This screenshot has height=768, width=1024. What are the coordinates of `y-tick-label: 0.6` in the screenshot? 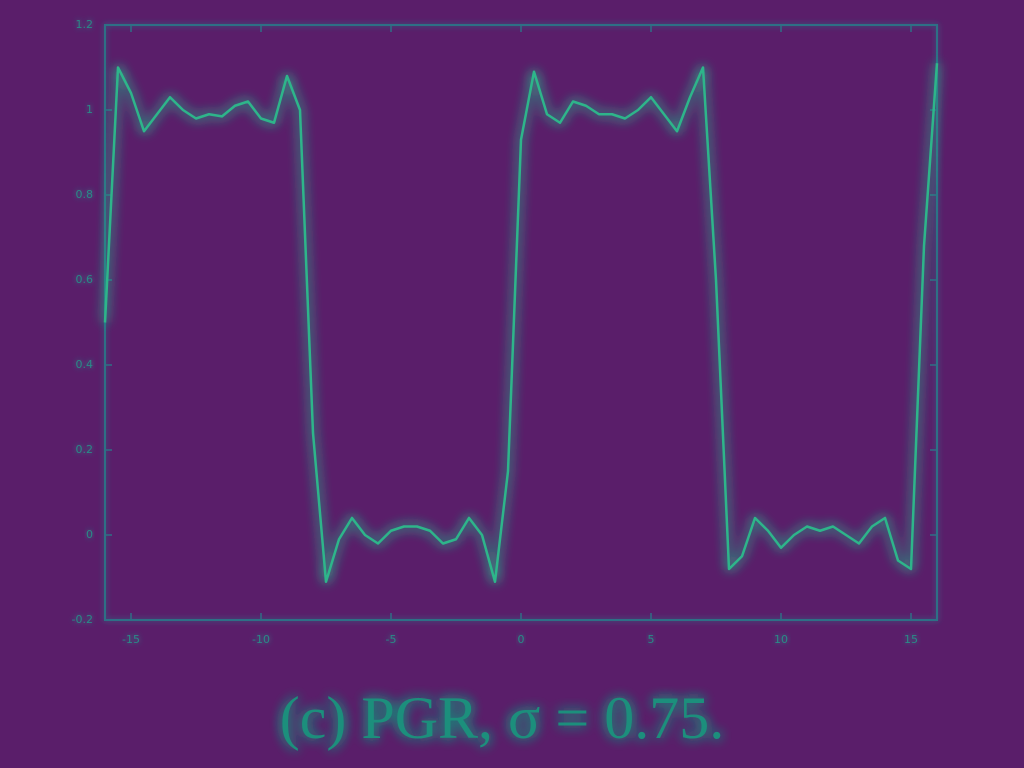 It's located at (85, 279).